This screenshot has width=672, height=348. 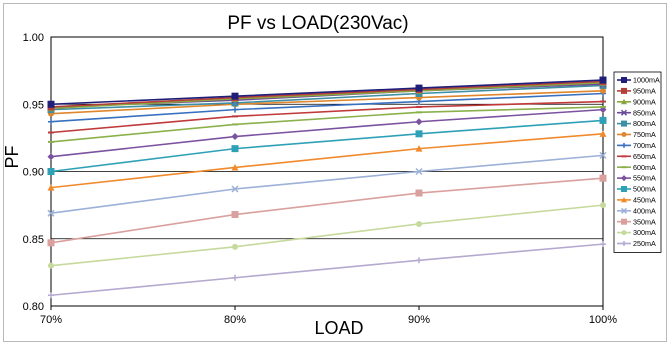 What do you see at coordinates (644, 156) in the screenshot?
I see `legend-label: 650mA` at bounding box center [644, 156].